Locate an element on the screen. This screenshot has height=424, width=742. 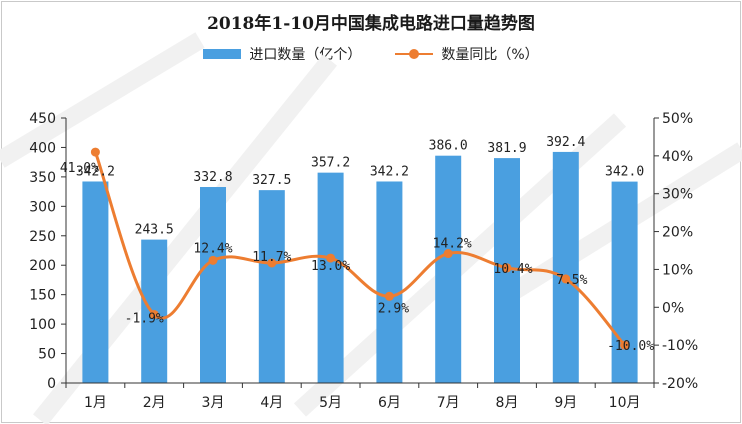
yoy-value-label: -1.9% is located at coordinates (144, 318).